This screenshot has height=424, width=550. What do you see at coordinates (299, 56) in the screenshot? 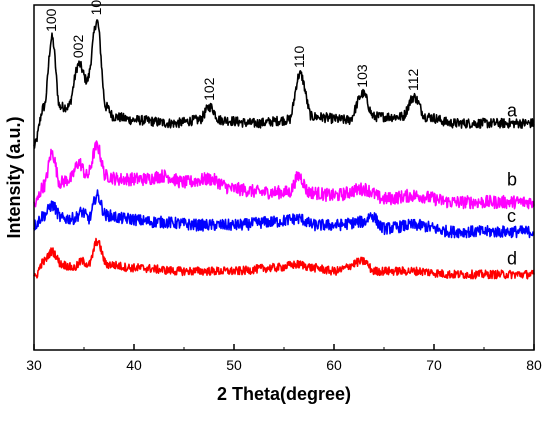
I see `peak-label-110: 110` at bounding box center [299, 56].